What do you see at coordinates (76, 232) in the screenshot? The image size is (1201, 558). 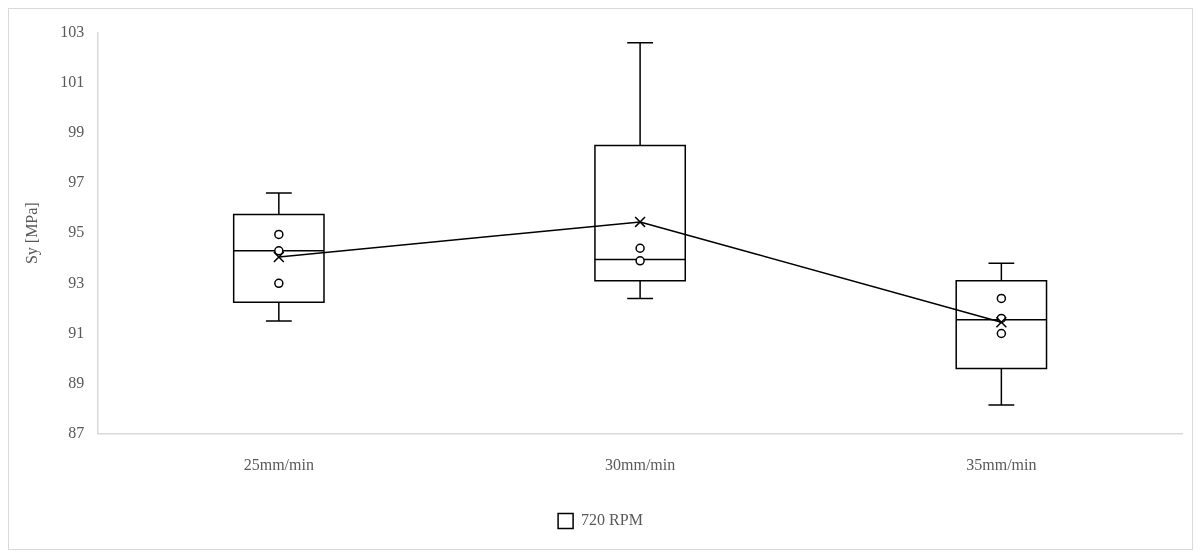 I see `y-tick-label: 95` at bounding box center [76, 232].